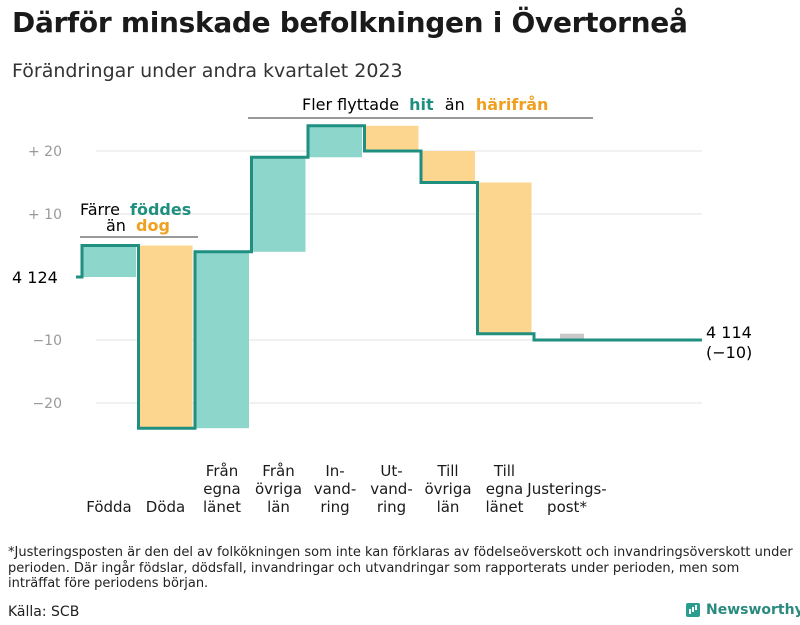 This screenshot has width=800, height=625. Describe the element at coordinates (207, 71) in the screenshot. I see `chart-subtitle: Förändringar under andra kvartalet 2023` at that location.